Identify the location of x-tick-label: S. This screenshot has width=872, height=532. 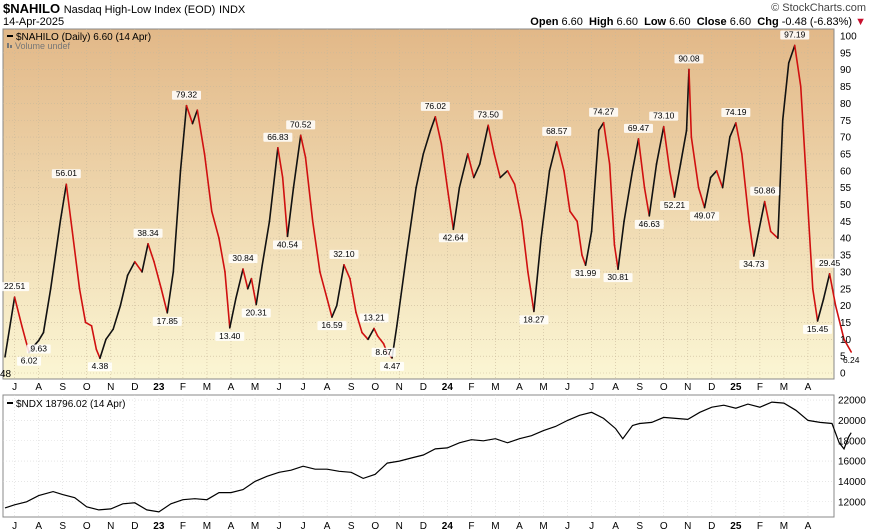
(351, 526).